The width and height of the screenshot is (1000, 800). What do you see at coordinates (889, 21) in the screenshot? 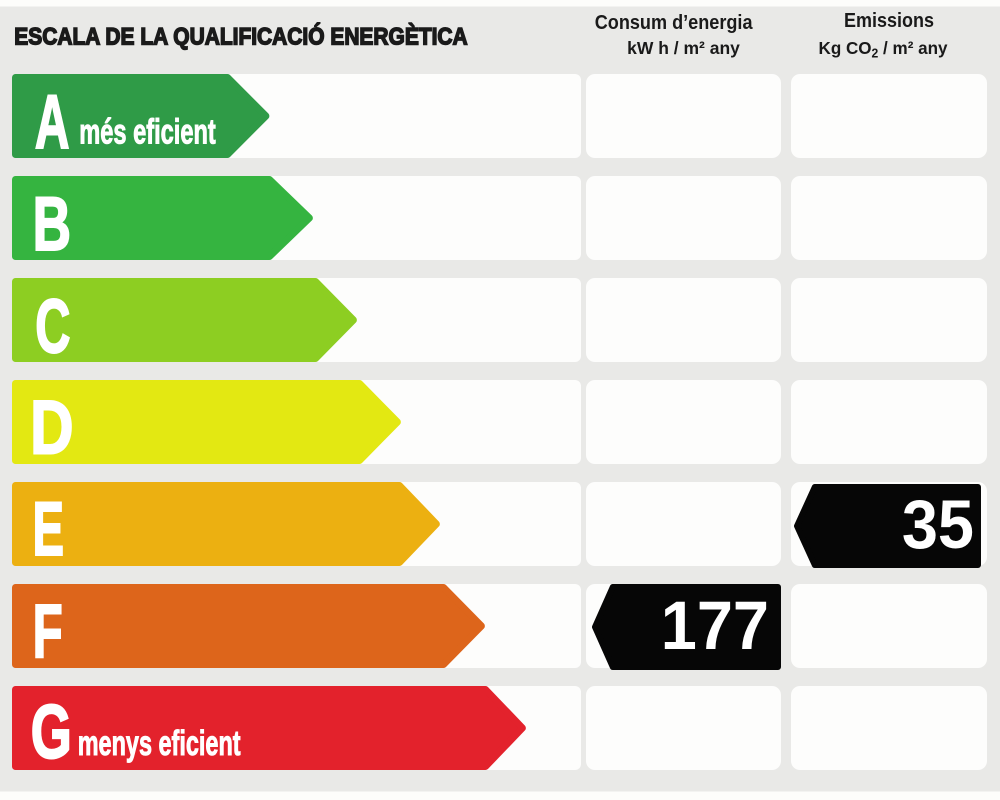
I see `svg-text: Emissions` at bounding box center [889, 21].